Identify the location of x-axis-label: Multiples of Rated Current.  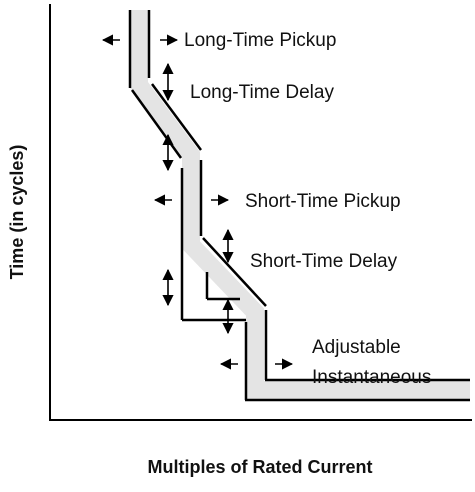
(259, 467).